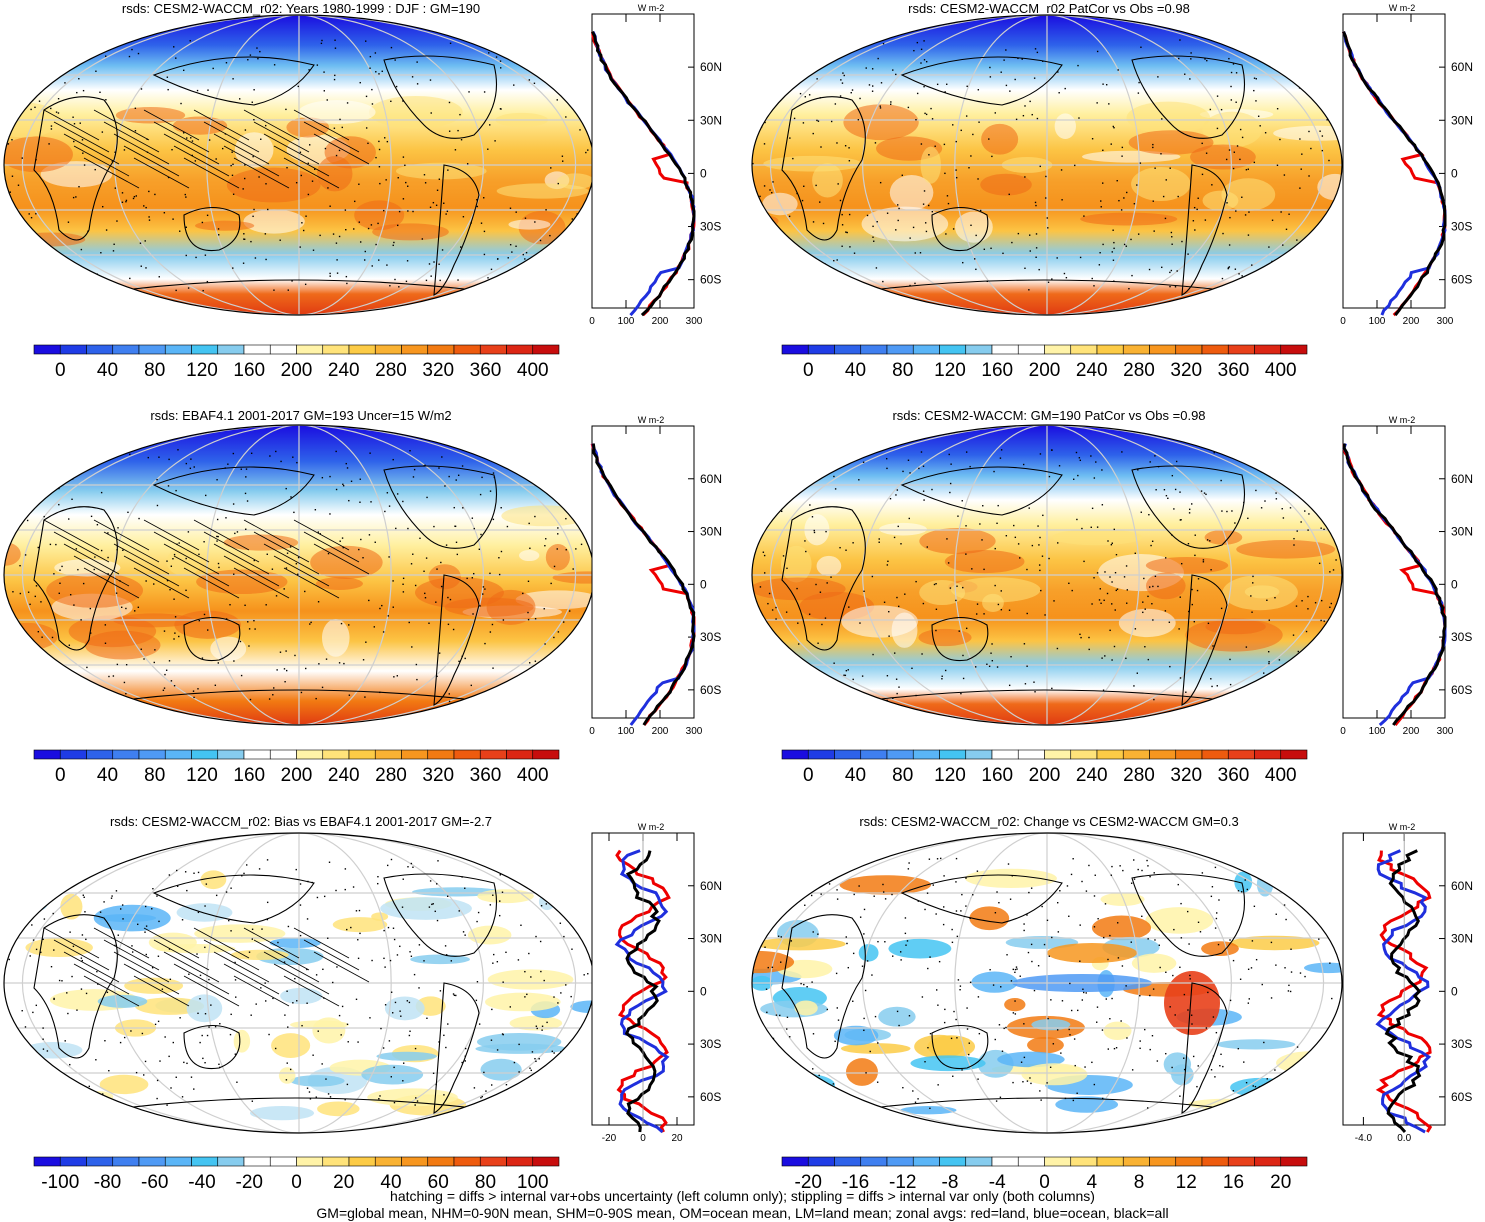  What do you see at coordinates (1402, 420) in the screenshot?
I see `profile-unit-label: W m-2` at bounding box center [1402, 420].